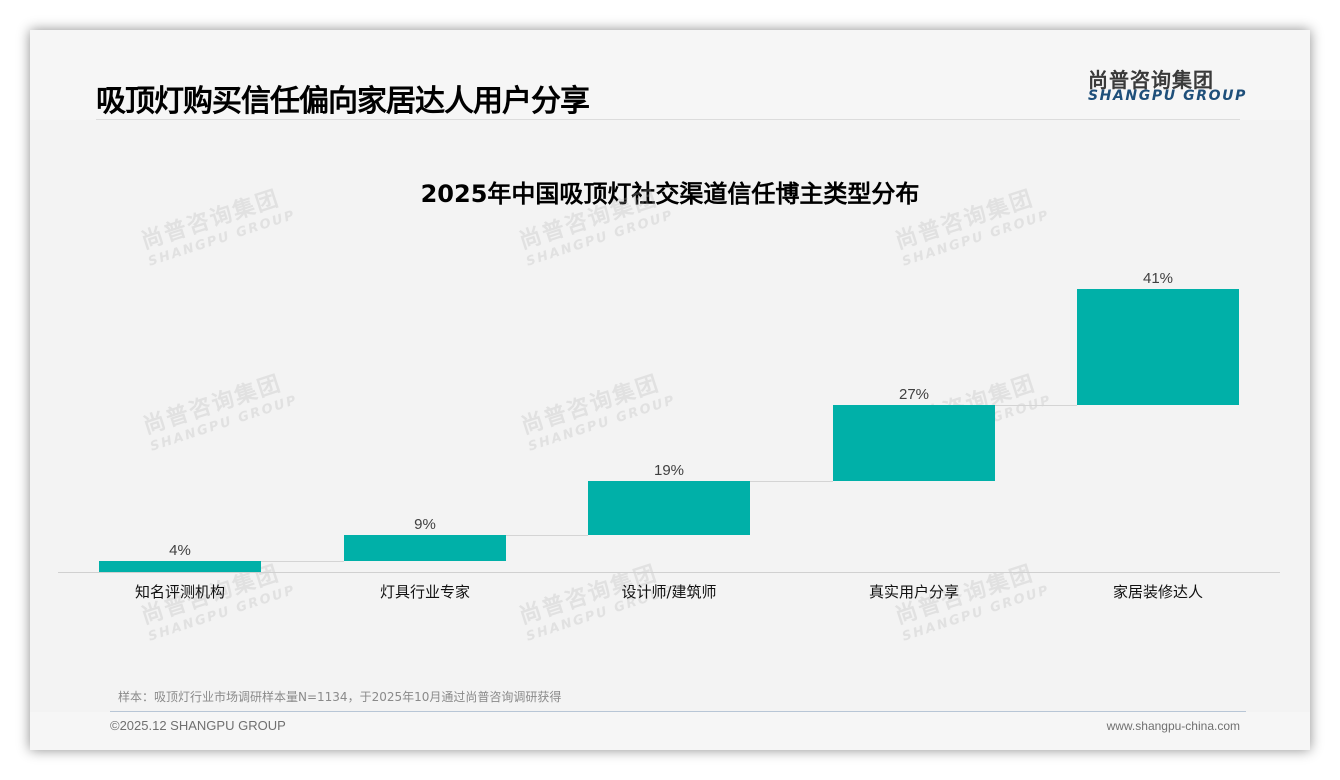 This screenshot has height=780, width=1340. Describe the element at coordinates (424, 592) in the screenshot. I see `category-label: 灯具行业专家` at that location.